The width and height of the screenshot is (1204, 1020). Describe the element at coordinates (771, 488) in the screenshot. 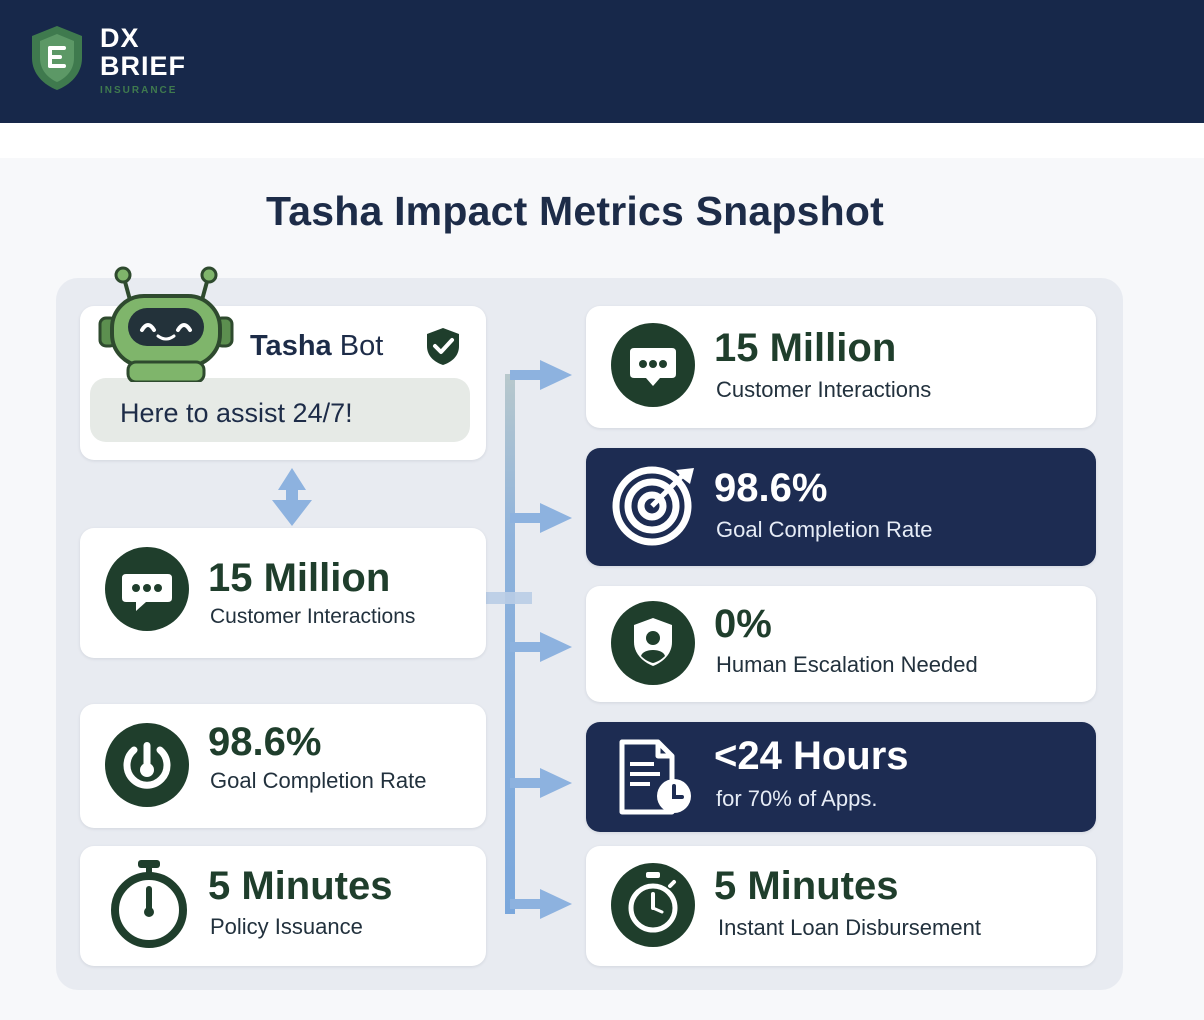

I see `right-metric-value-2: 98.6%` at that location.